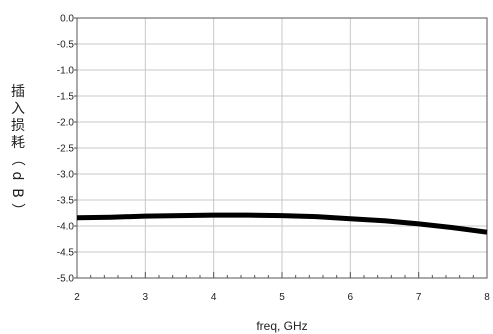  I want to click on x-axis-label: freq, GHz, so click(281, 326).